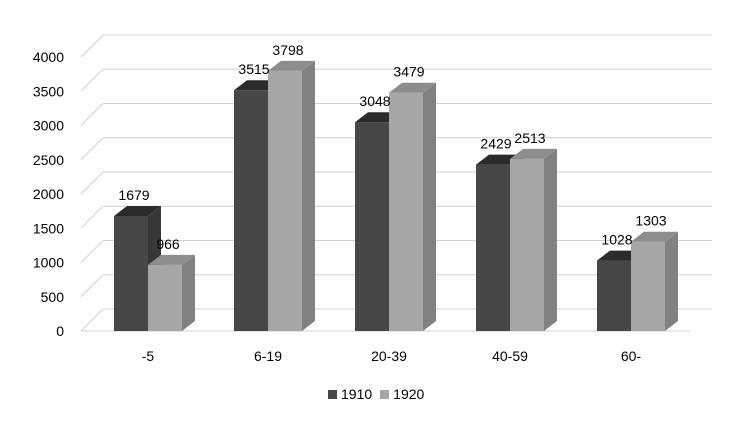 The height and width of the screenshot is (429, 749). I want to click on legend-item-1920: 1920, so click(402, 394).